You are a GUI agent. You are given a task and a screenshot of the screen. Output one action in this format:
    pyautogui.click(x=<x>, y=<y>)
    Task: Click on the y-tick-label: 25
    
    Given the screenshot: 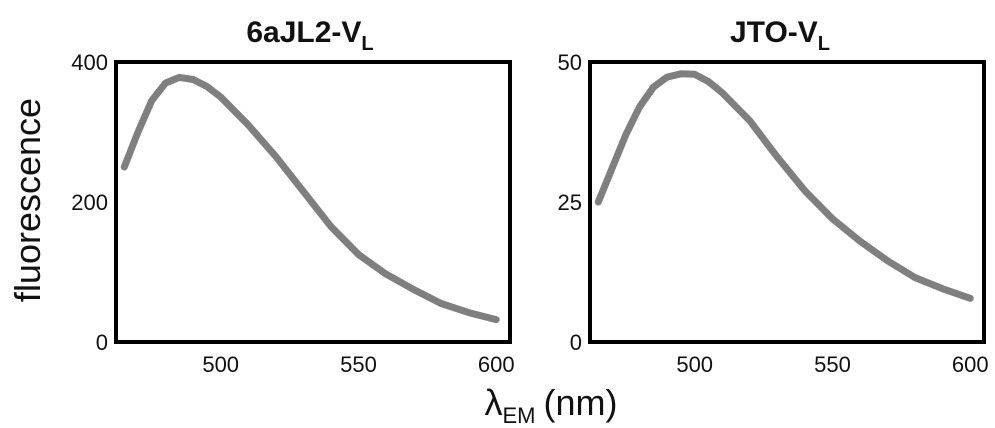 What is the action you would take?
    pyautogui.click(x=570, y=202)
    